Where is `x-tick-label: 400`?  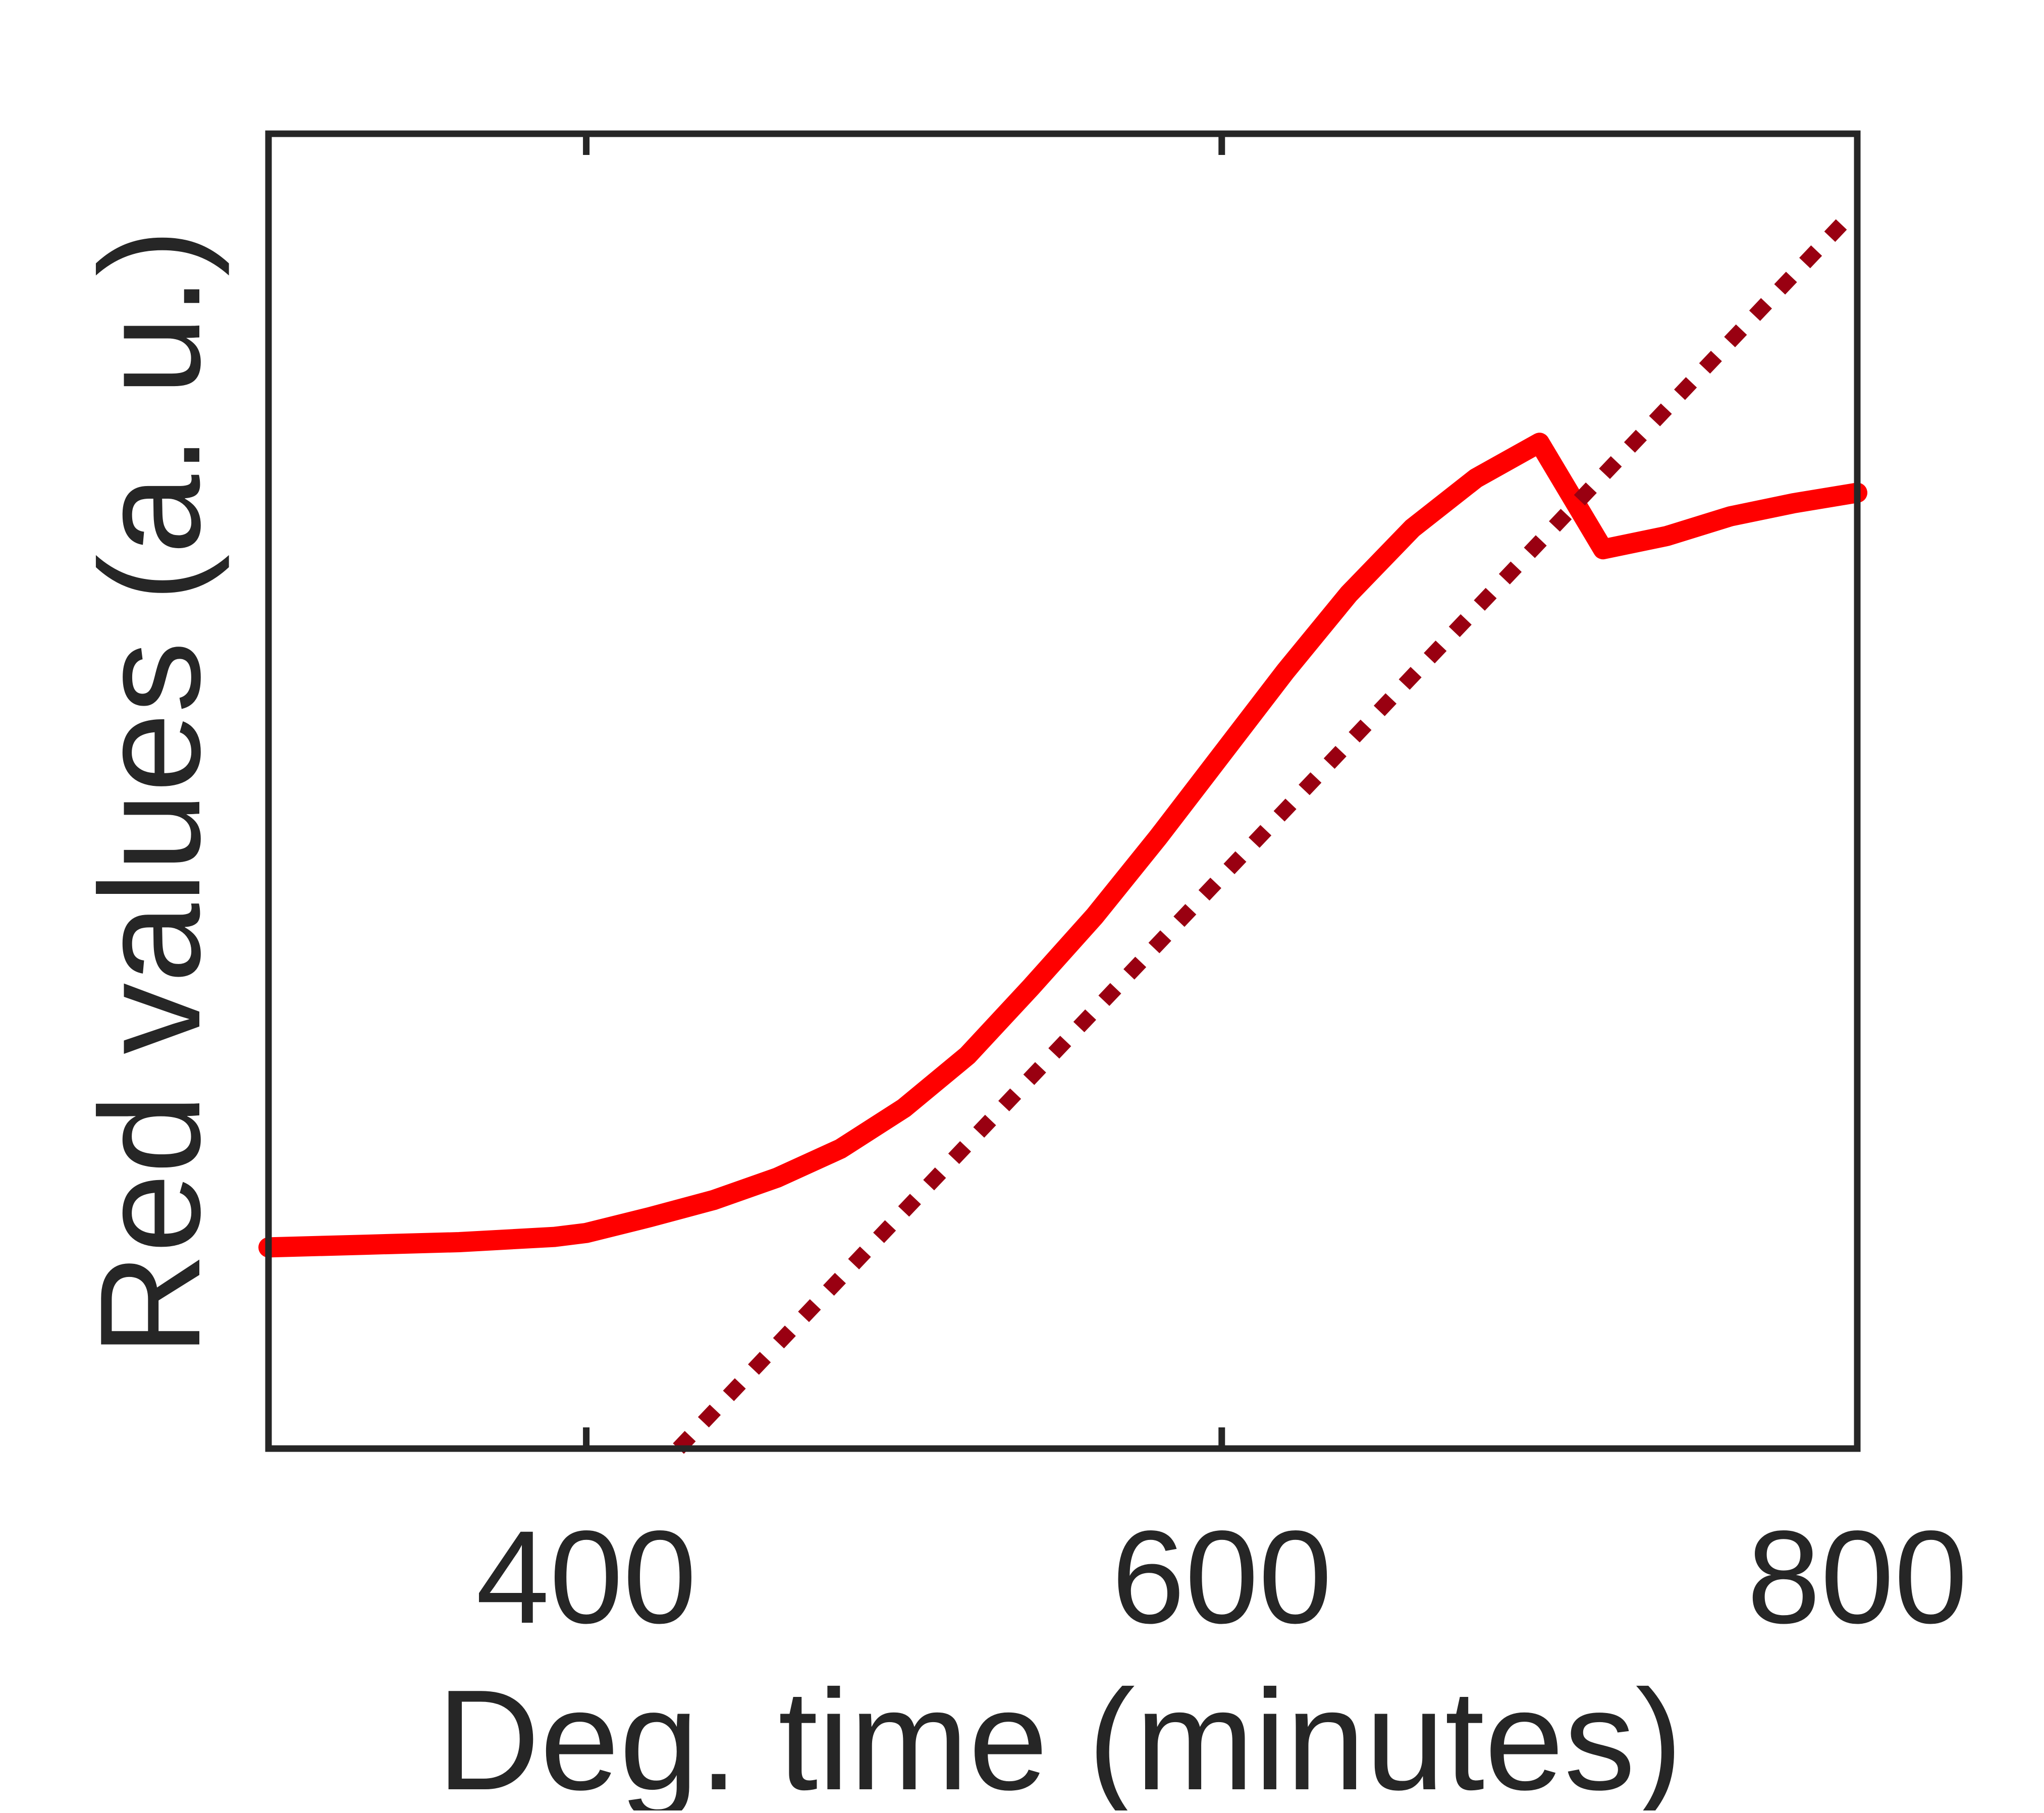 x-tick-label: 400 is located at coordinates (586, 1577).